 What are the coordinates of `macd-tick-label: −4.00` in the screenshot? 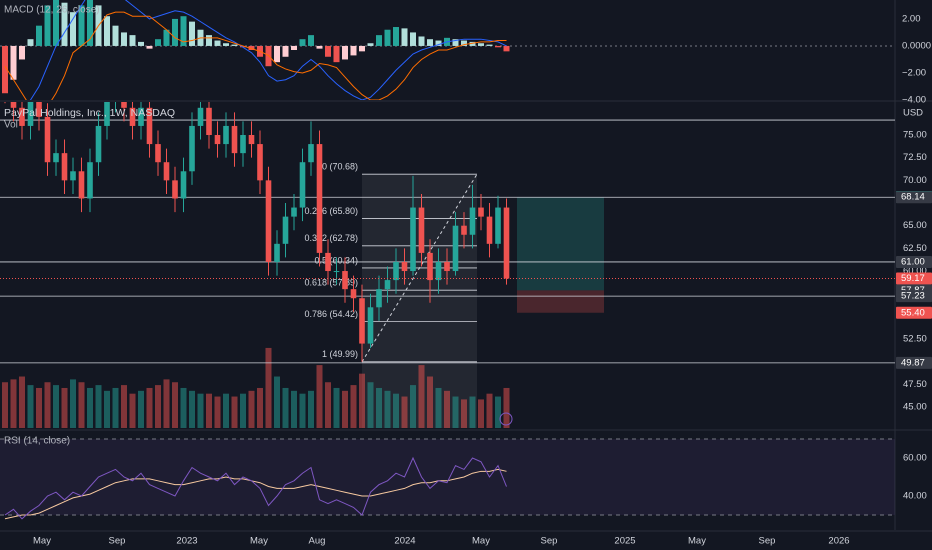 It's located at (914, 100).